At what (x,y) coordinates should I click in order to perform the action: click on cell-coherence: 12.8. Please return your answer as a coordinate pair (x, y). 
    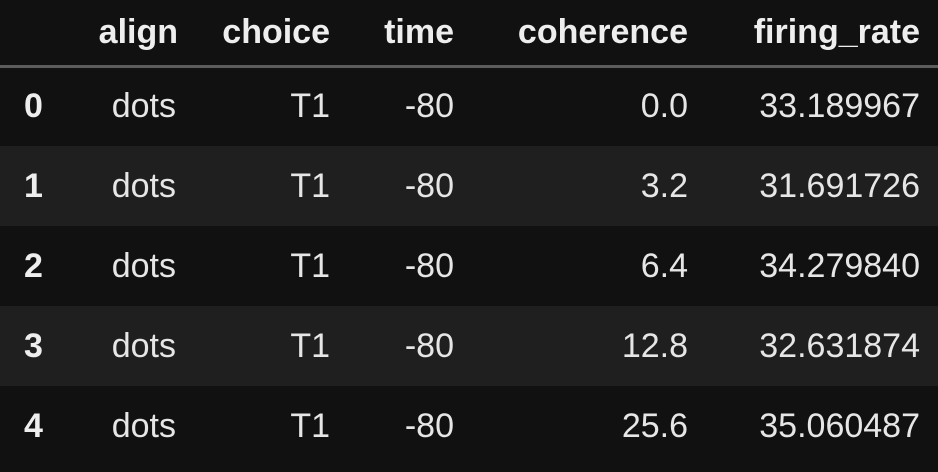
    Looking at the image, I should click on (654, 345).